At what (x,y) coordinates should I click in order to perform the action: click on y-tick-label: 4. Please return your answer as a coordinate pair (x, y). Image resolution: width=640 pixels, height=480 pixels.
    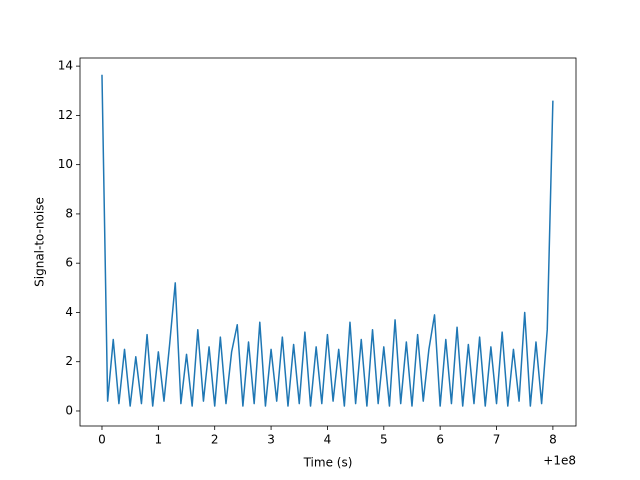
    Looking at the image, I should click on (69, 312).